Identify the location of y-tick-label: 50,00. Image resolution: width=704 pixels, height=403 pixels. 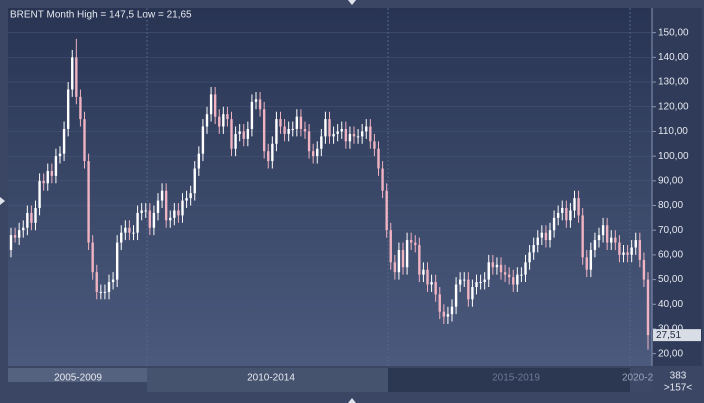
(670, 279).